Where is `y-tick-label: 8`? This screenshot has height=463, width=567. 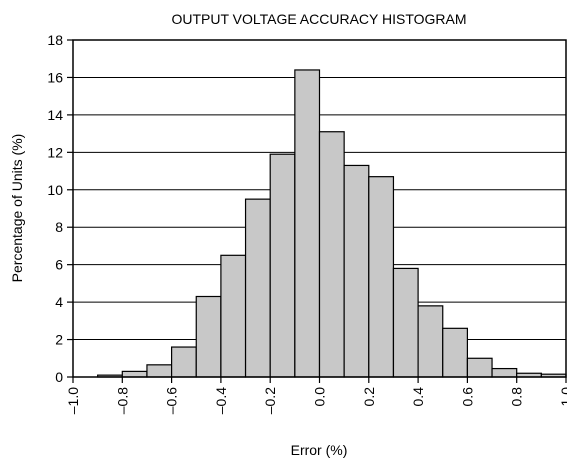
y-tick-label: 8 is located at coordinates (59, 227).